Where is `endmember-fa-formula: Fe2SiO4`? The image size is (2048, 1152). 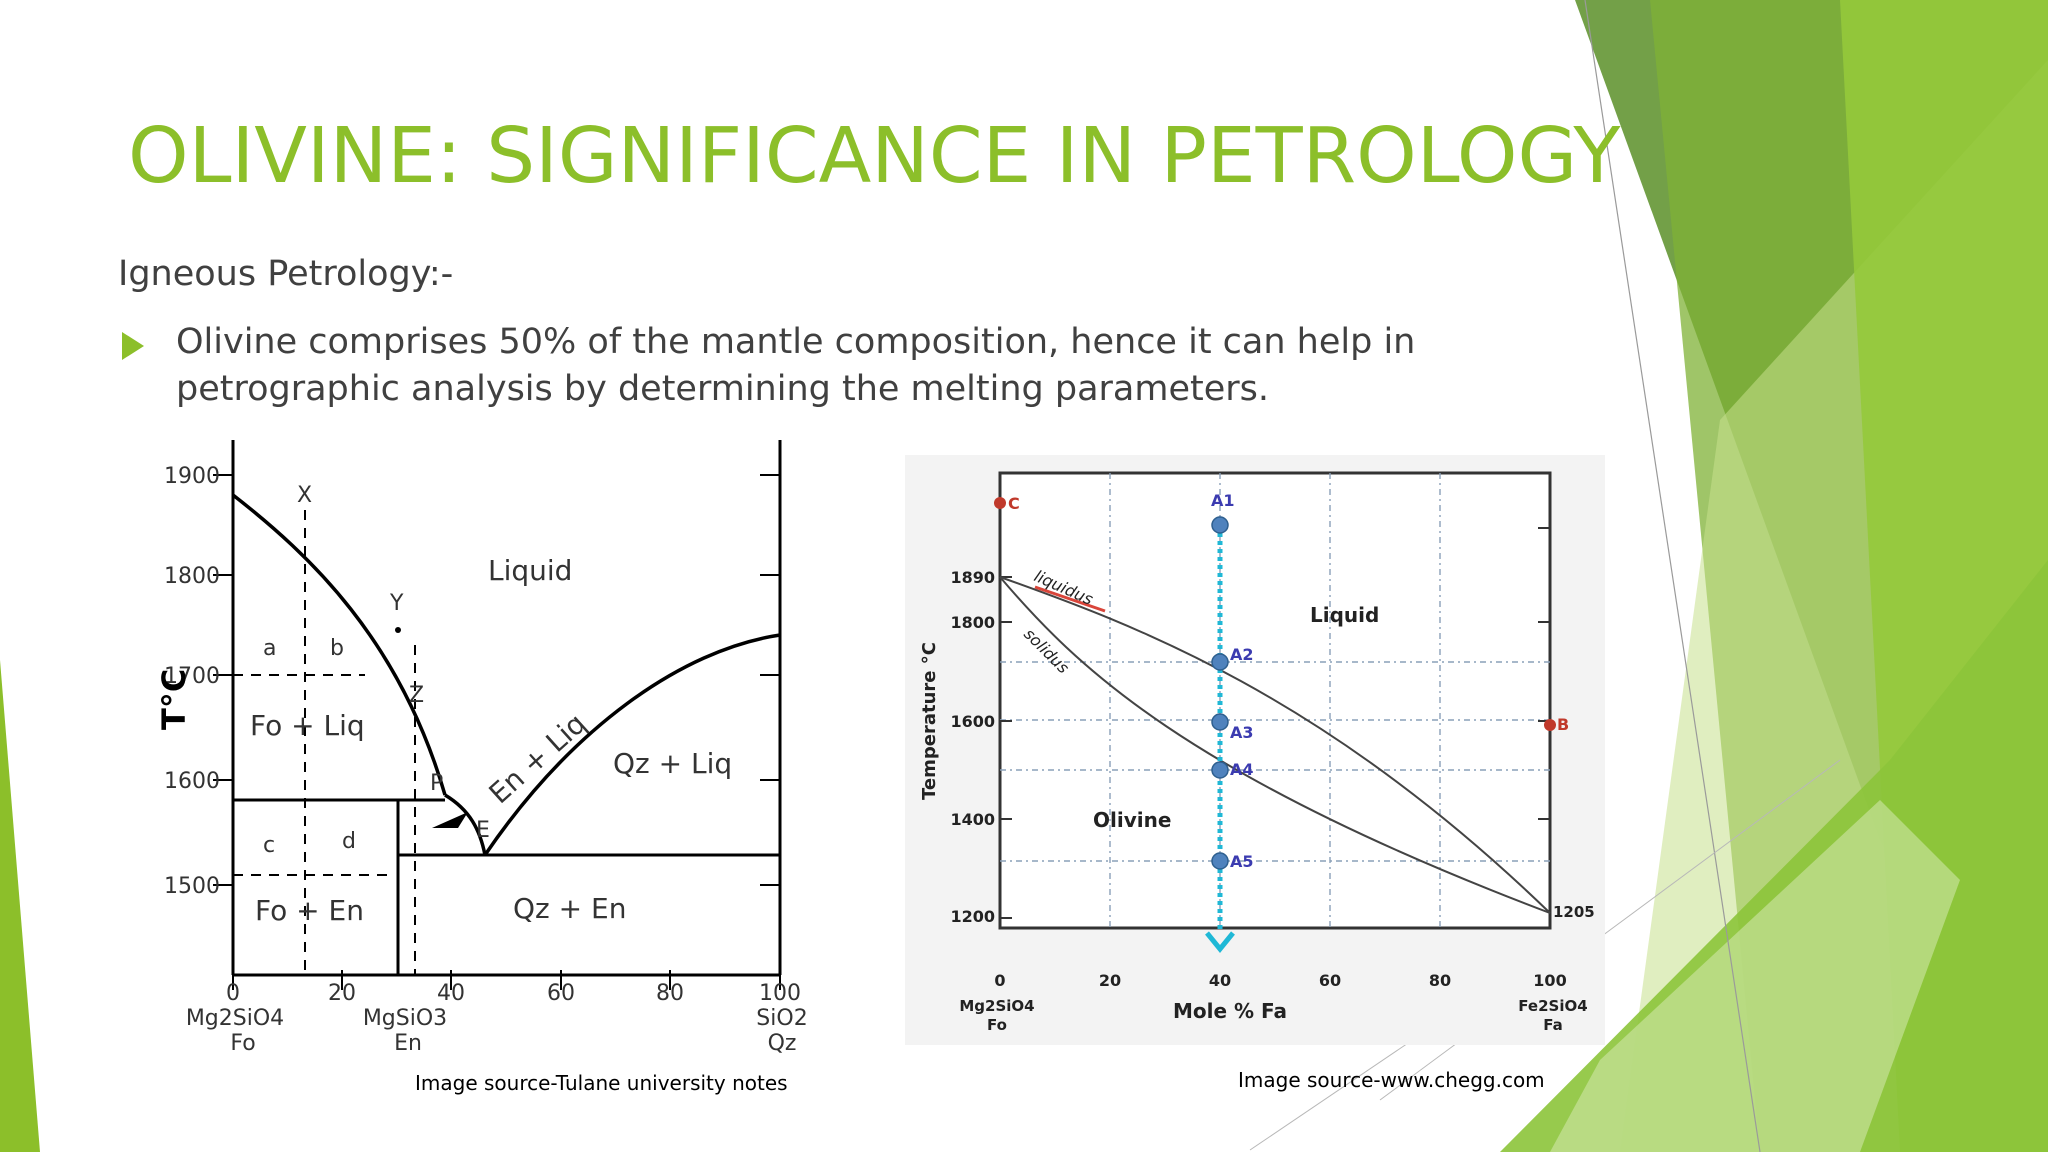
endmember-fa-formula: Fe2SiO4 is located at coordinates (1552, 1006).